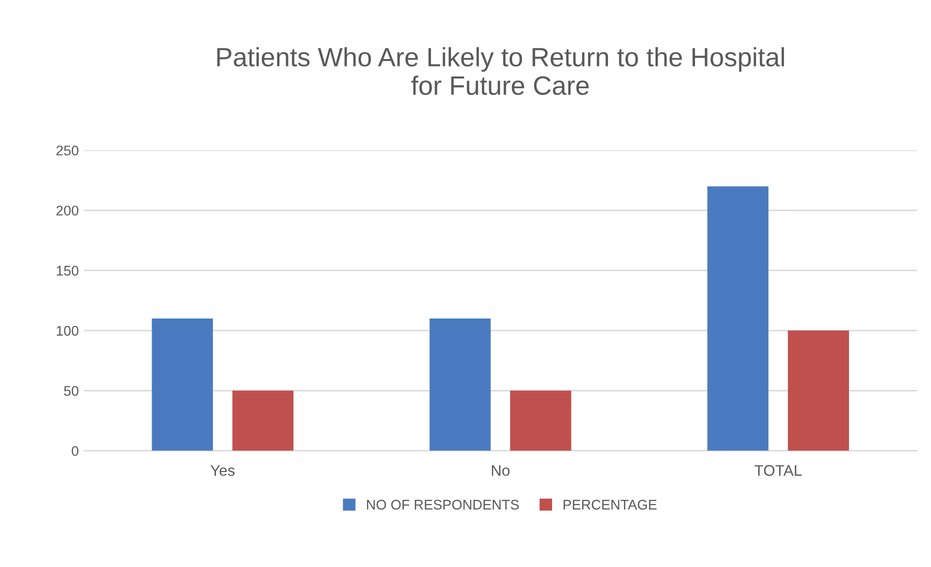 The image size is (931, 567). I want to click on legend-label: PERCENTAGE, so click(610, 505).